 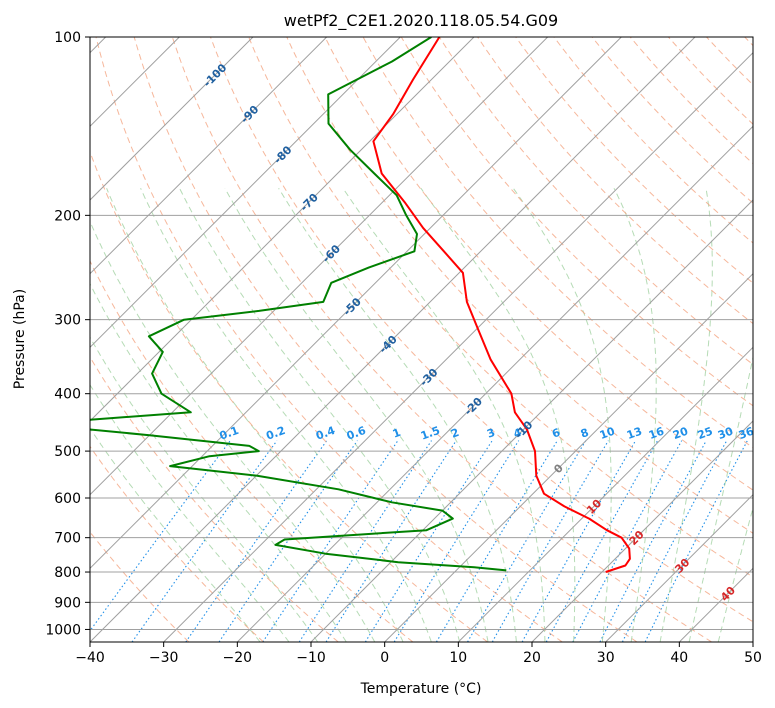 What do you see at coordinates (67, 573) in the screenshot?
I see `y-tick-label: 800` at bounding box center [67, 573].